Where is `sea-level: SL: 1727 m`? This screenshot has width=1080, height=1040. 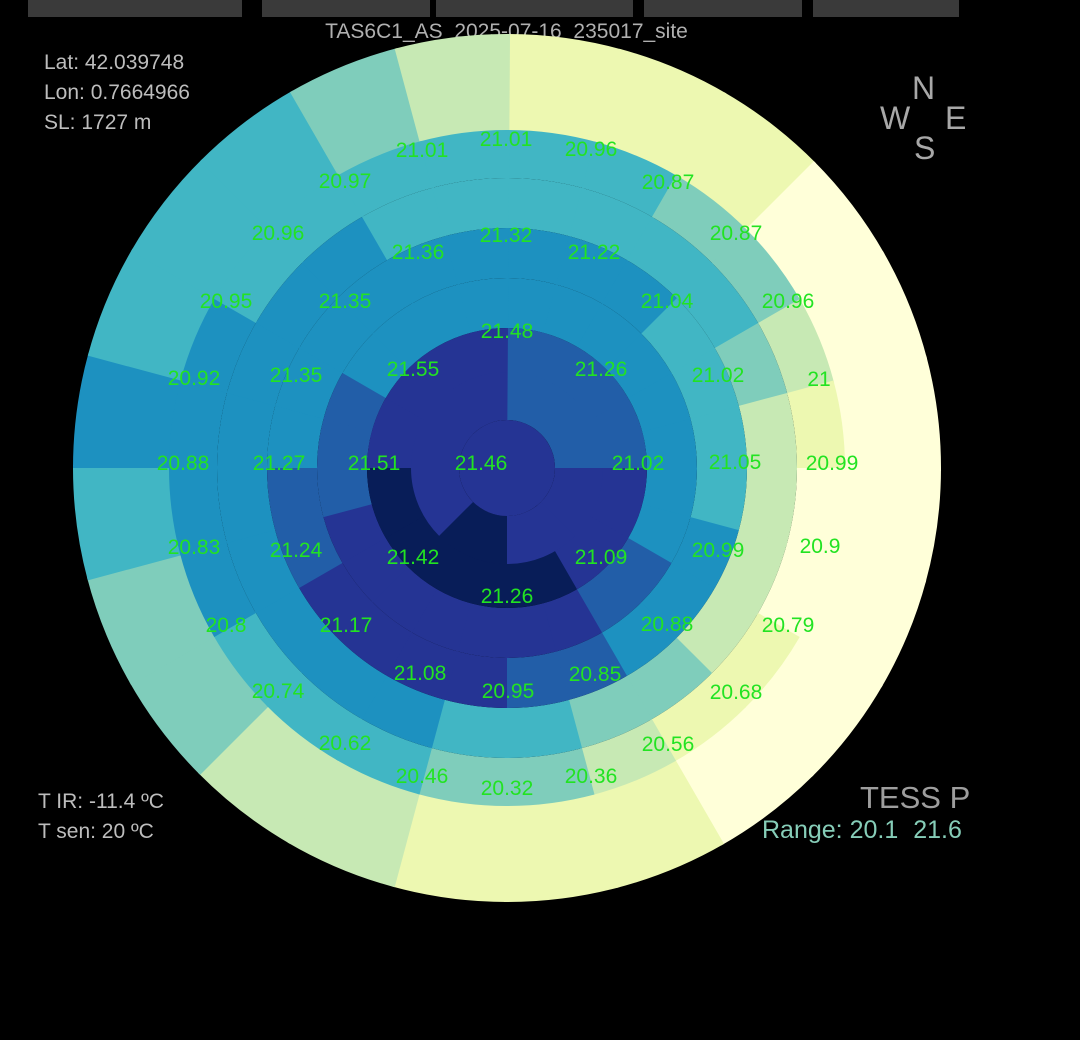
sea-level: SL: 1727 m is located at coordinates (98, 122).